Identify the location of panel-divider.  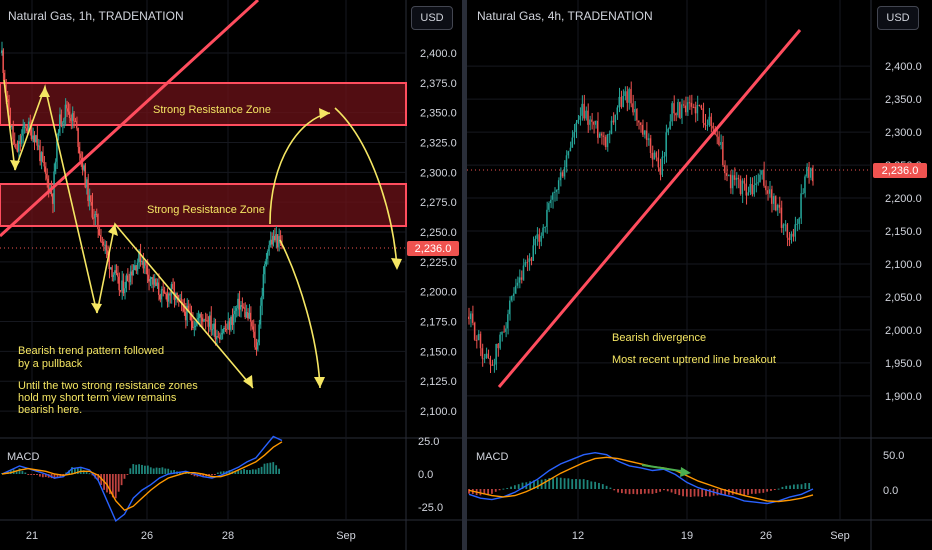
(464, 275).